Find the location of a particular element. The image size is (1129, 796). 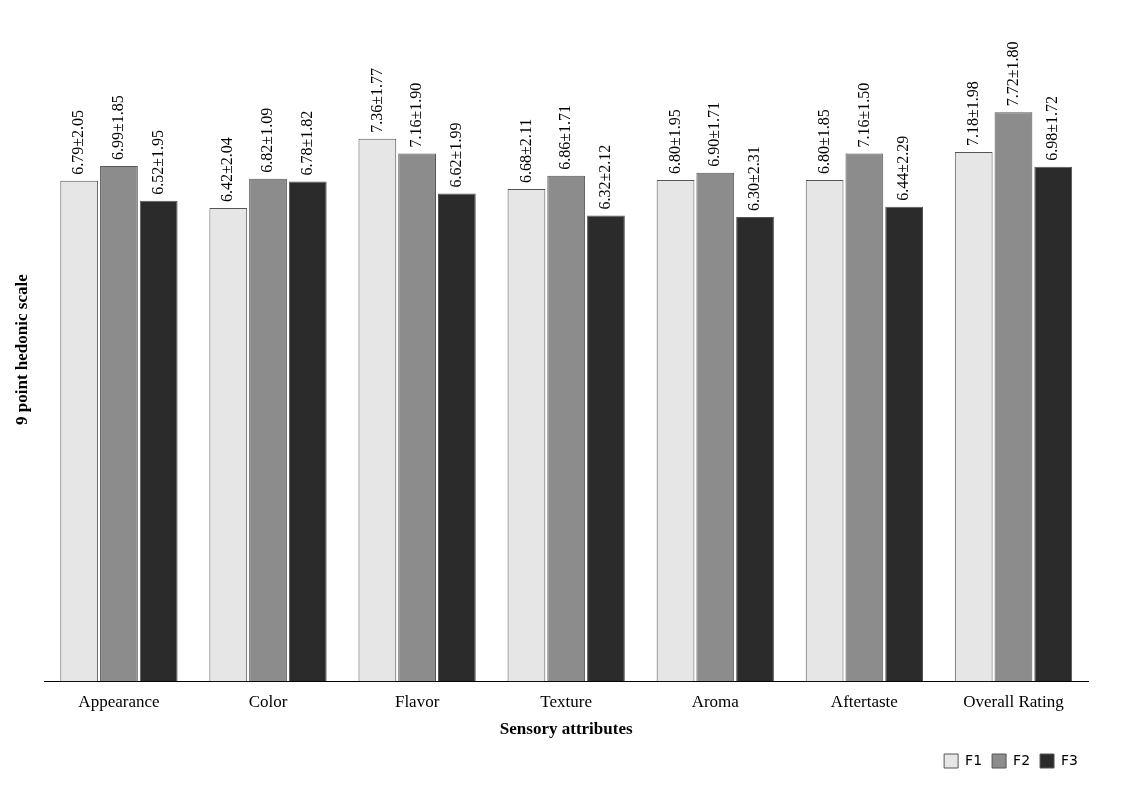

data-label: 6.79±2.05 is located at coordinates (78, 142).